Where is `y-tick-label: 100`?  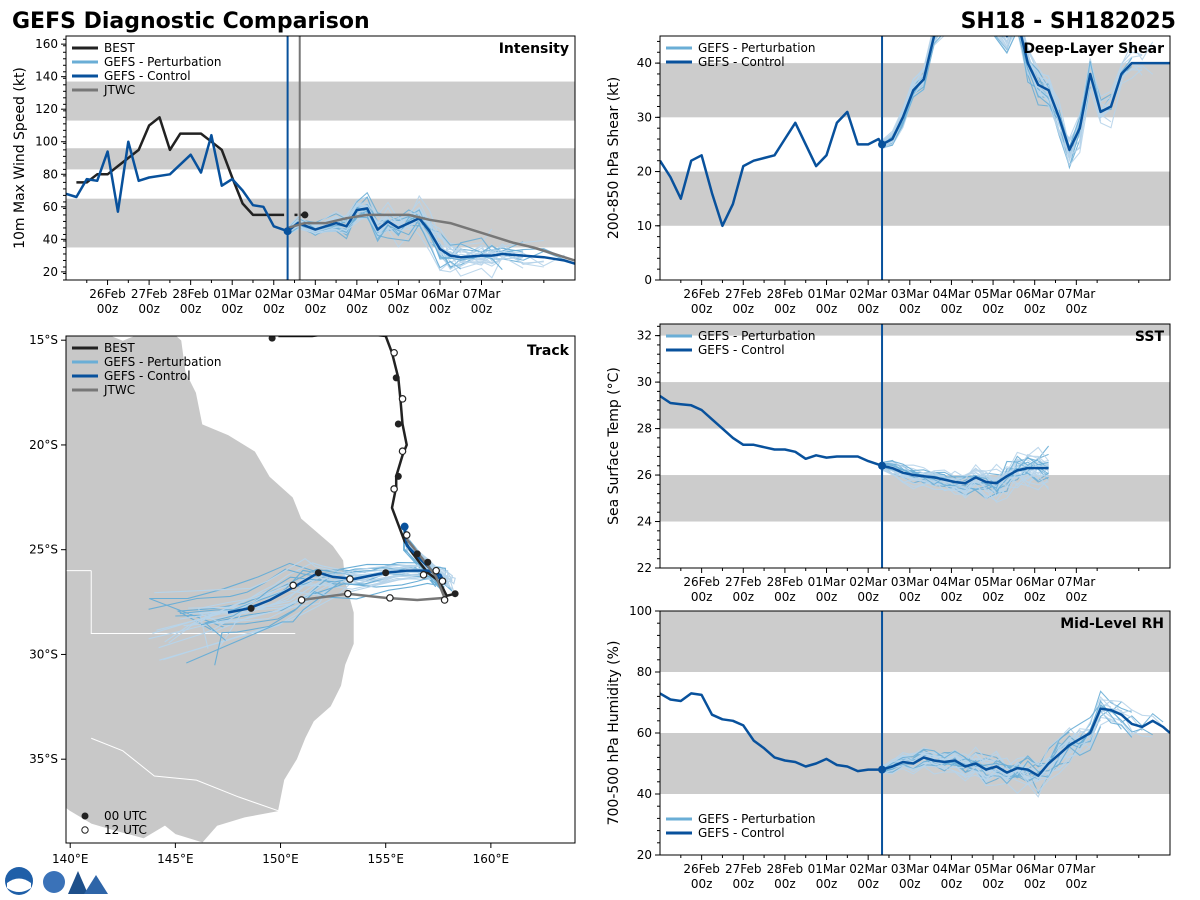 y-tick-label: 100 is located at coordinates (640, 611).